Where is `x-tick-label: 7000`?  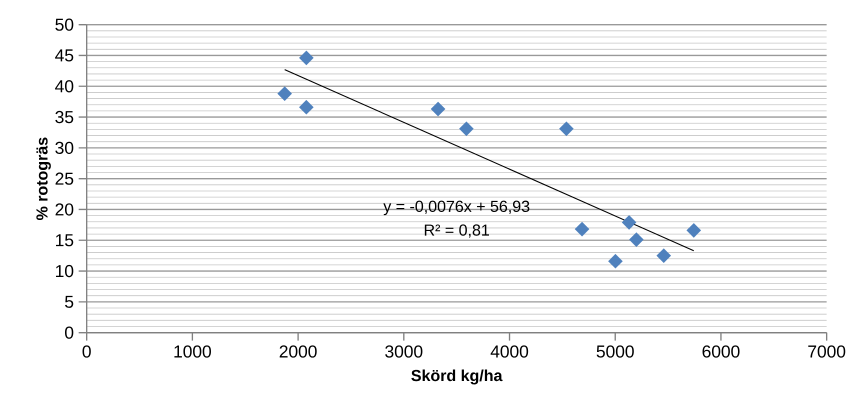 x-tick-label: 7000 is located at coordinates (827, 351).